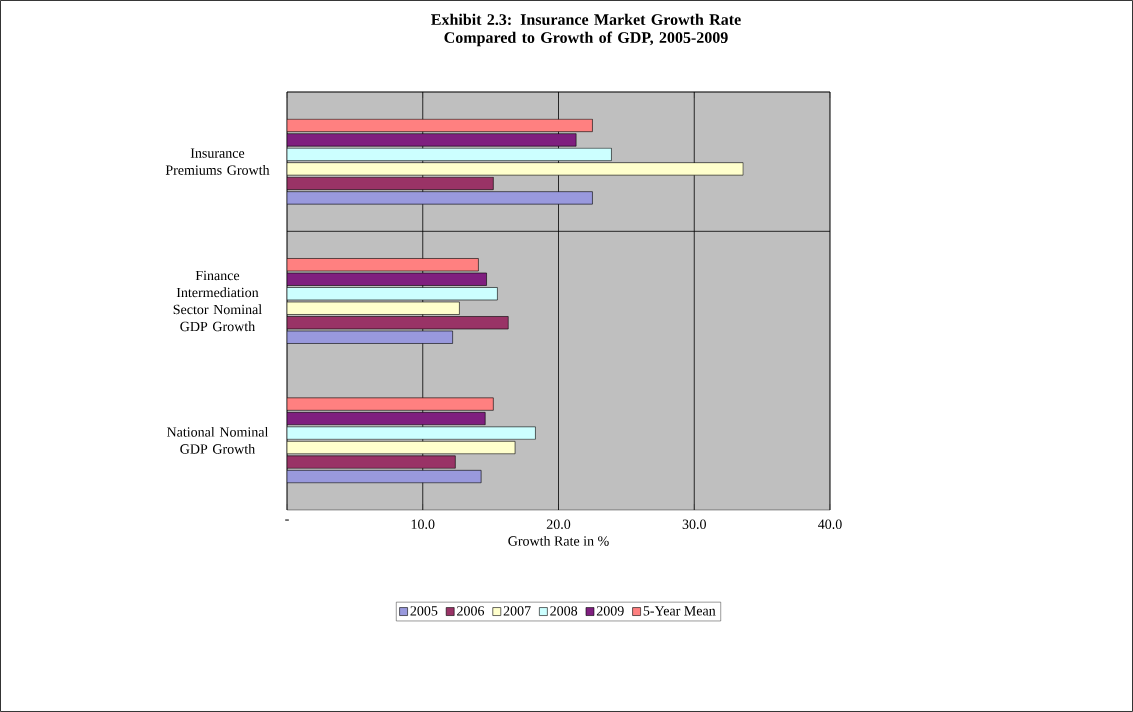 The height and width of the screenshot is (712, 1133). What do you see at coordinates (424, 611) in the screenshot?
I see `legend-label: 2005` at bounding box center [424, 611].